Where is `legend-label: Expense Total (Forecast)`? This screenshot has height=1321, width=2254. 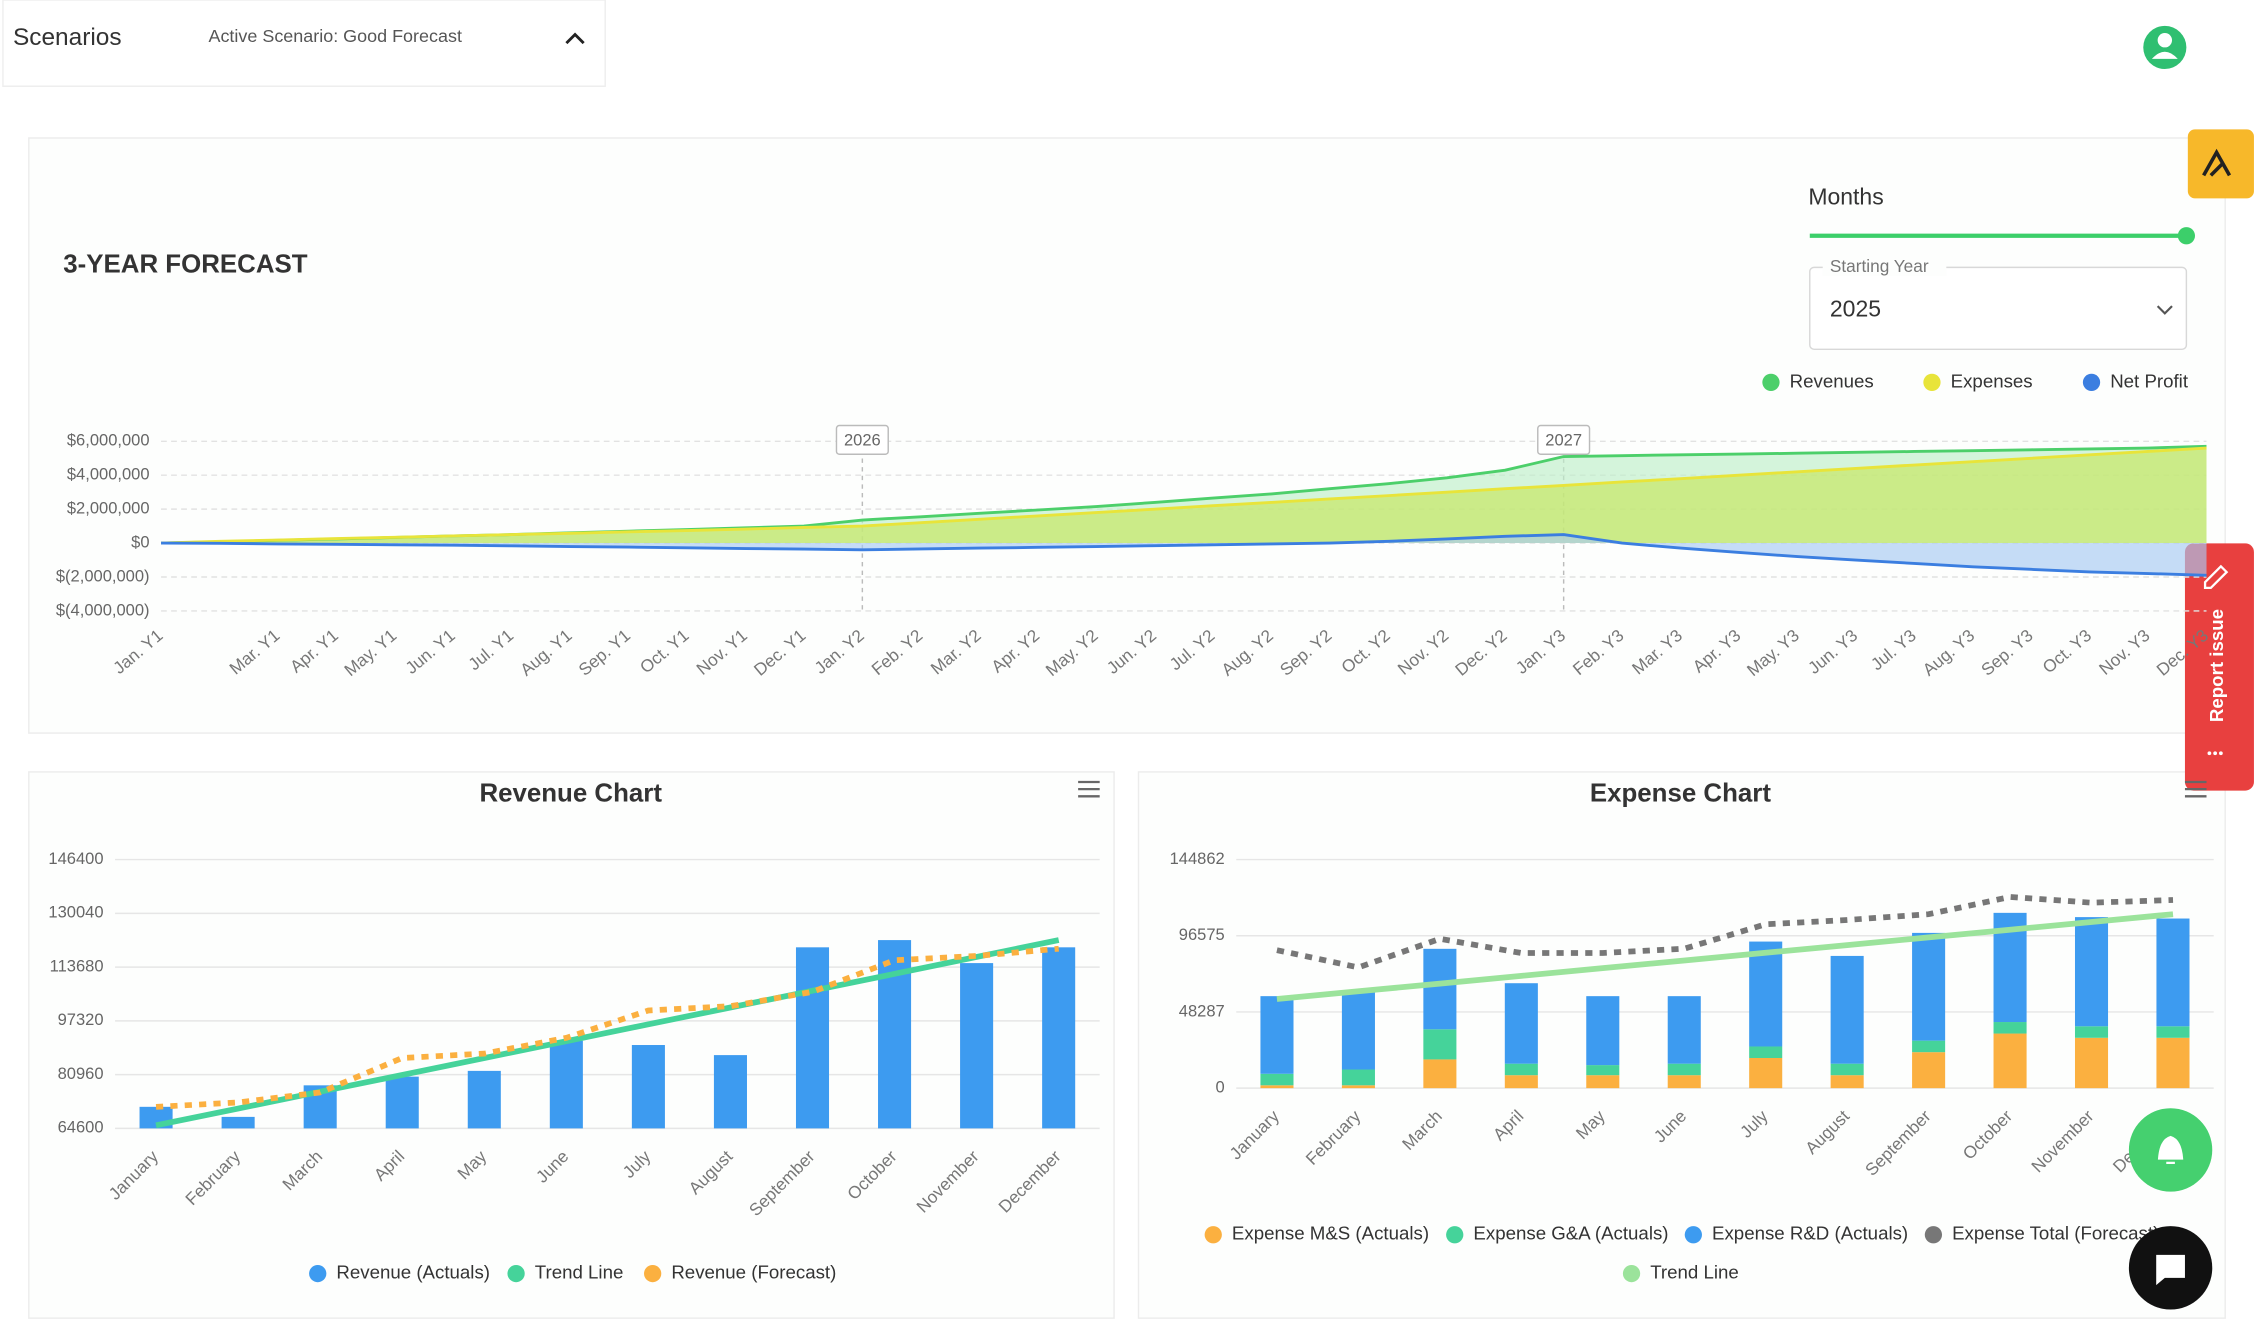
legend-label: Expense Total (Forecast) is located at coordinates (2055, 1233).